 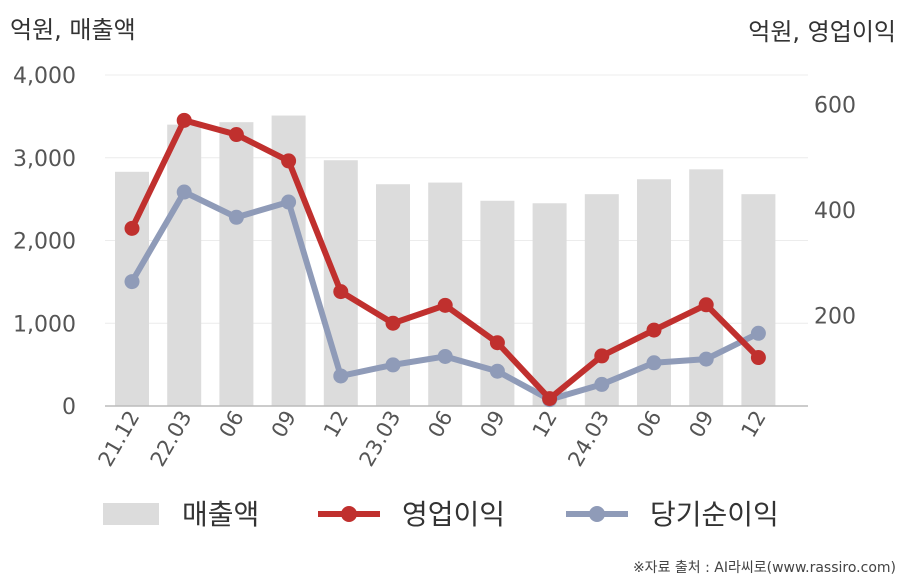 I want to click on right-tick-label: 400, so click(x=835, y=211).